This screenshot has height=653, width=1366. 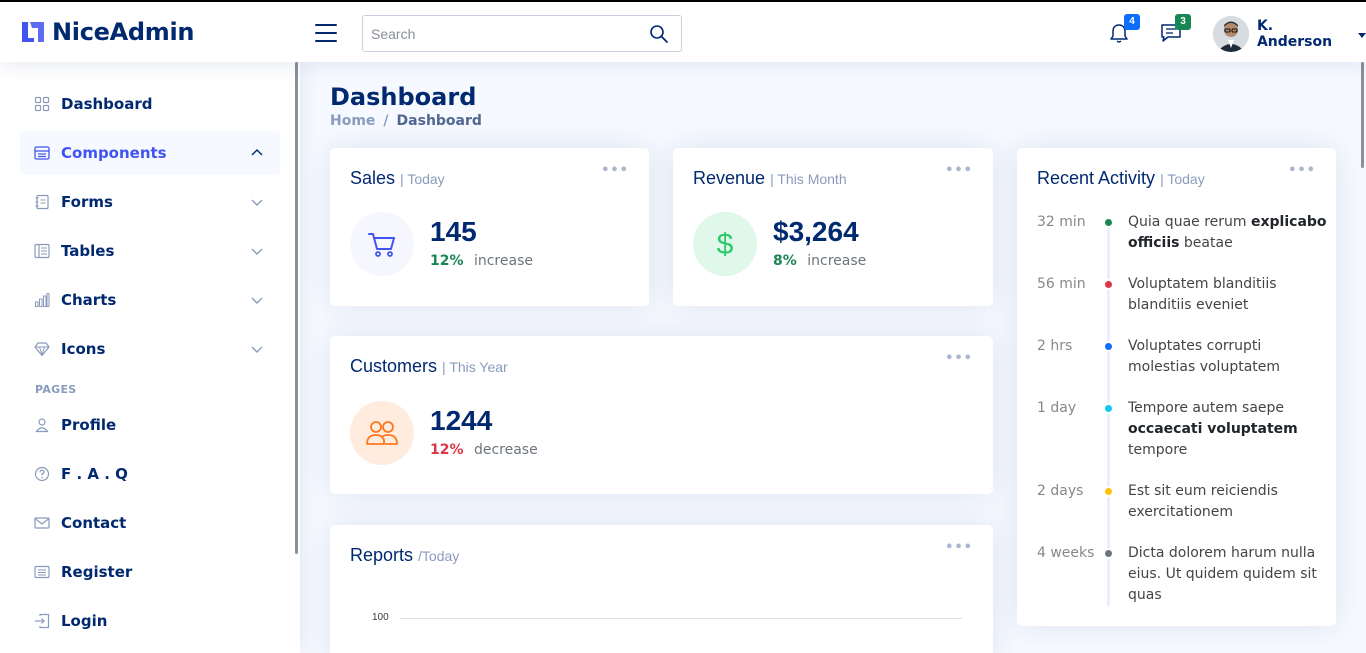 What do you see at coordinates (439, 556) in the screenshot?
I see `card-period: /Today` at bounding box center [439, 556].